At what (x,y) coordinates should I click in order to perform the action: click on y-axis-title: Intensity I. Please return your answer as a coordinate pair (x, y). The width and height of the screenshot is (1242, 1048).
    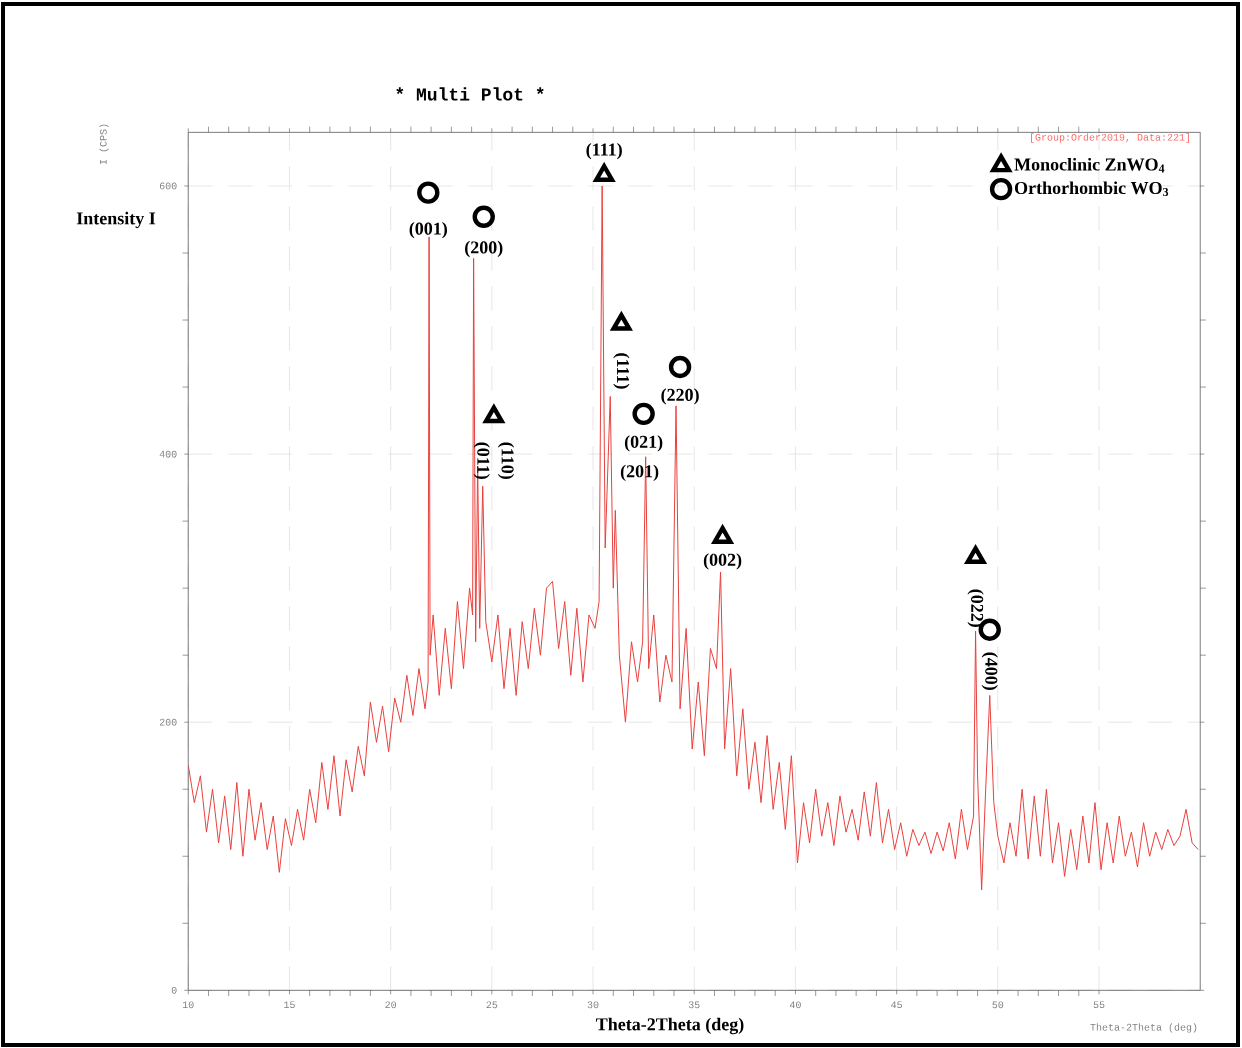
    Looking at the image, I should click on (116, 220).